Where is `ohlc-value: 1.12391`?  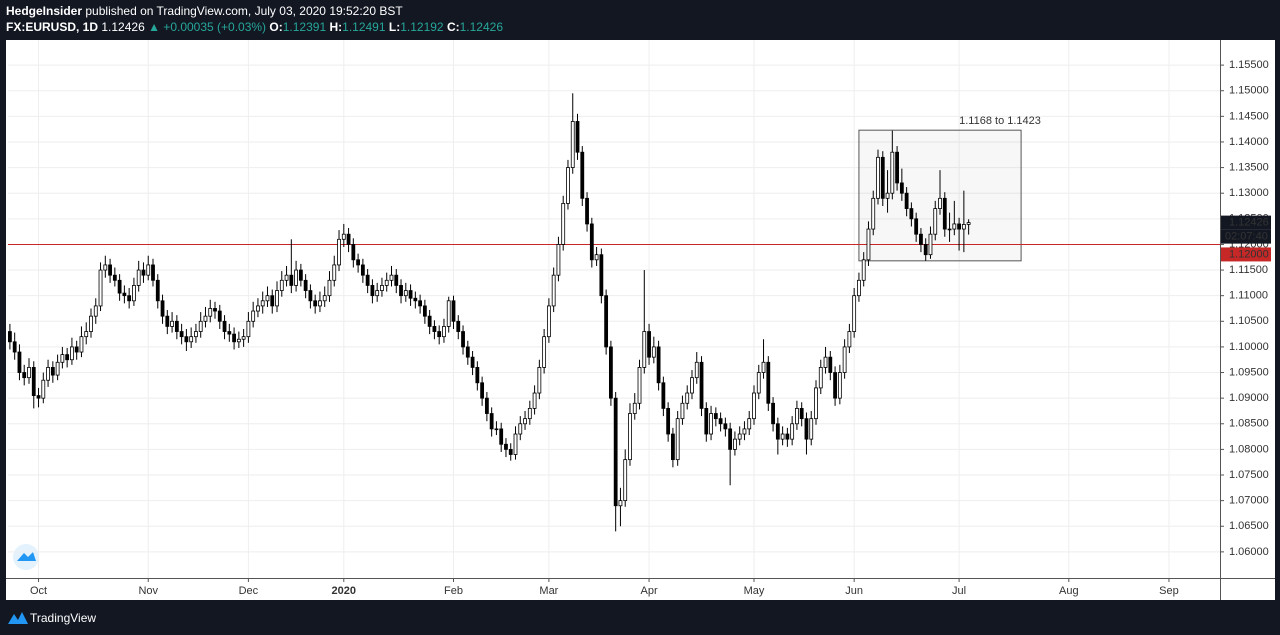 ohlc-value: 1.12391 is located at coordinates (304, 27).